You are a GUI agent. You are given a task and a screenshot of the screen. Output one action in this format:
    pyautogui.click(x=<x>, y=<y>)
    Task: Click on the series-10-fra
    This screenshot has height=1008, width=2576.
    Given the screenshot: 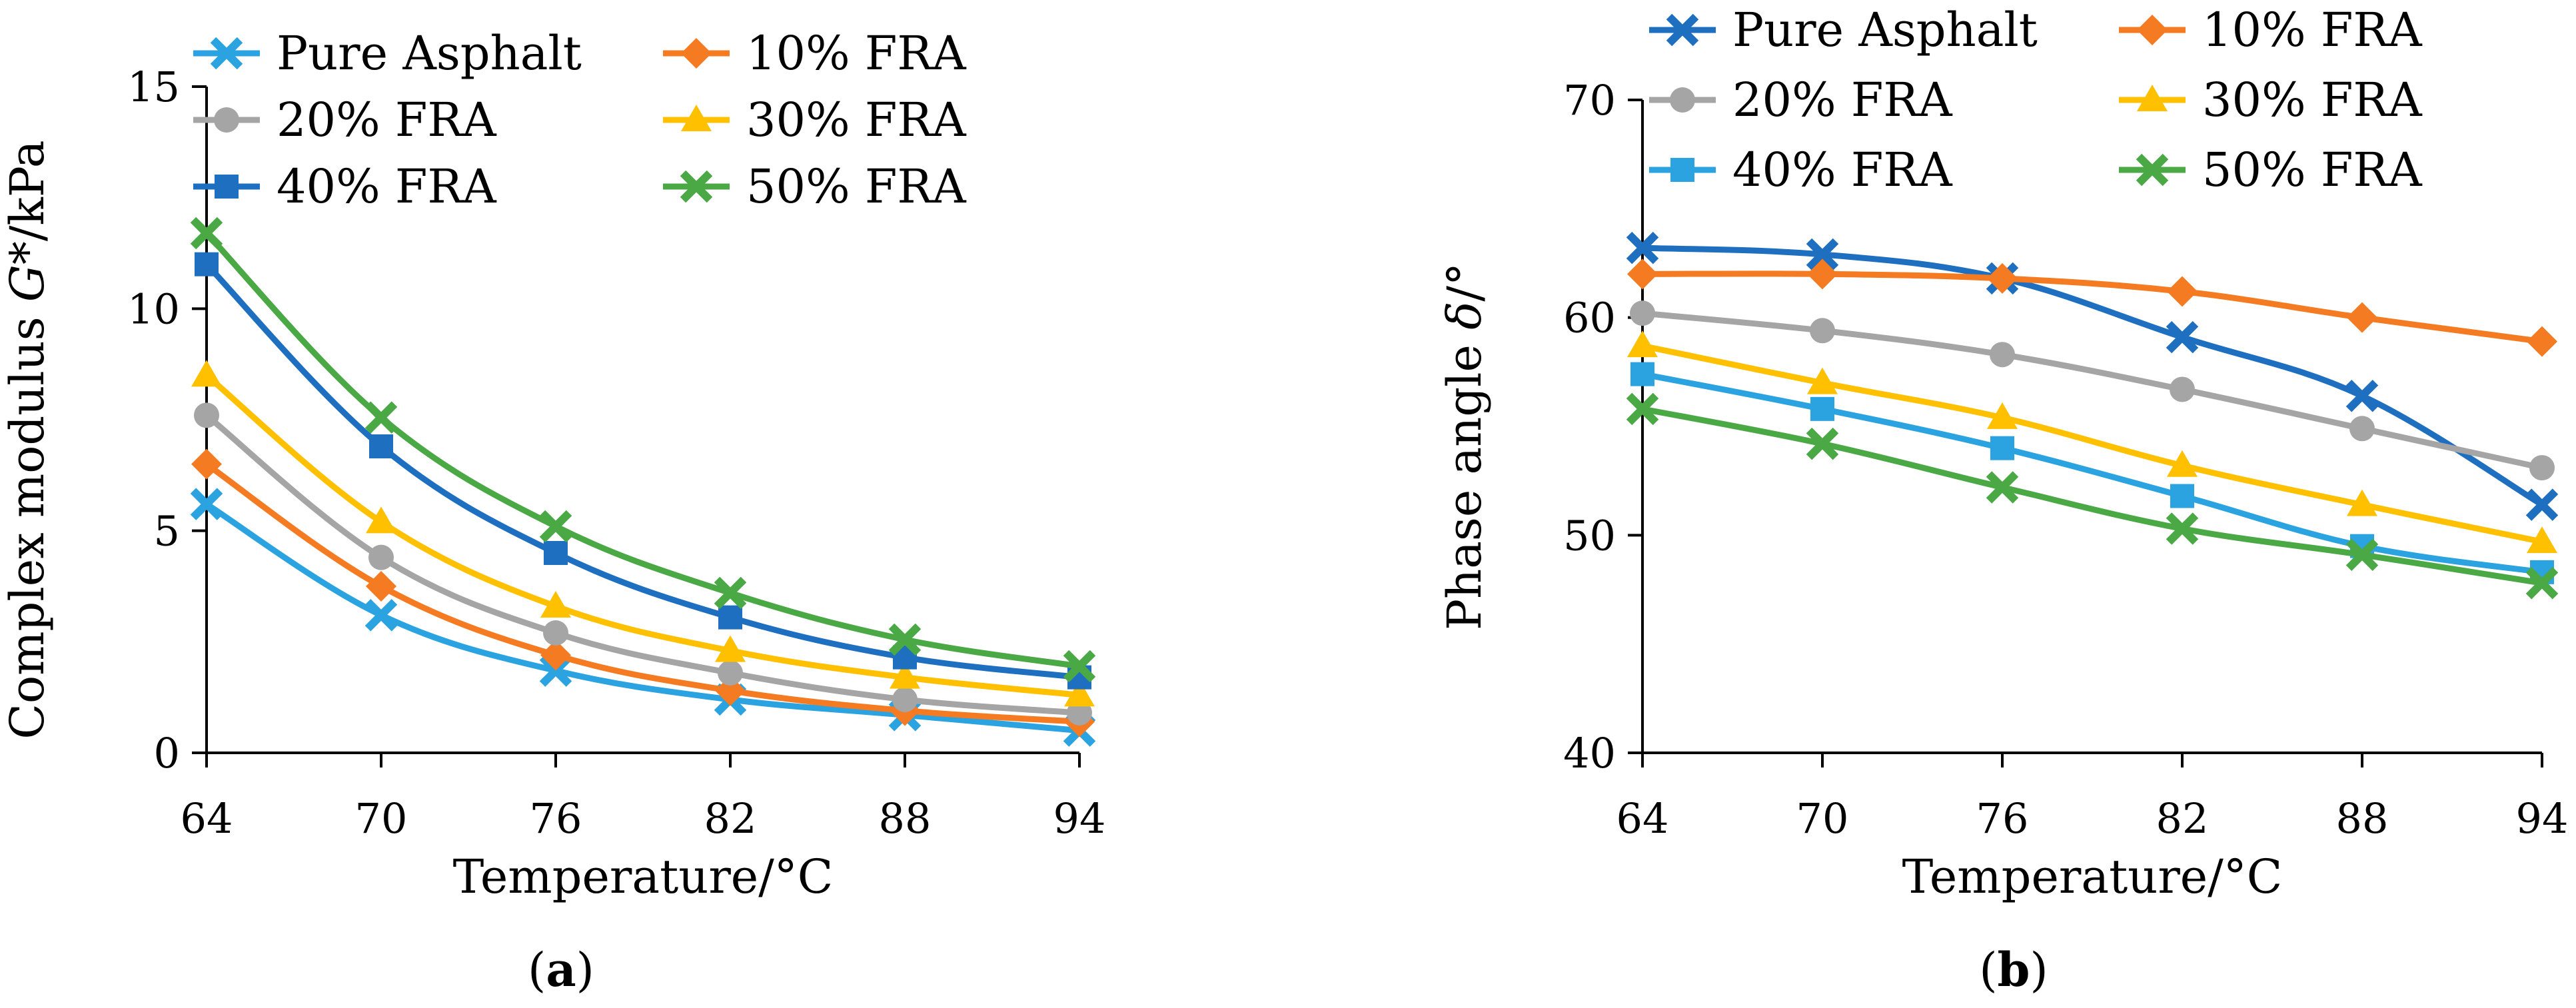 What is the action you would take?
    pyautogui.click(x=643, y=593)
    